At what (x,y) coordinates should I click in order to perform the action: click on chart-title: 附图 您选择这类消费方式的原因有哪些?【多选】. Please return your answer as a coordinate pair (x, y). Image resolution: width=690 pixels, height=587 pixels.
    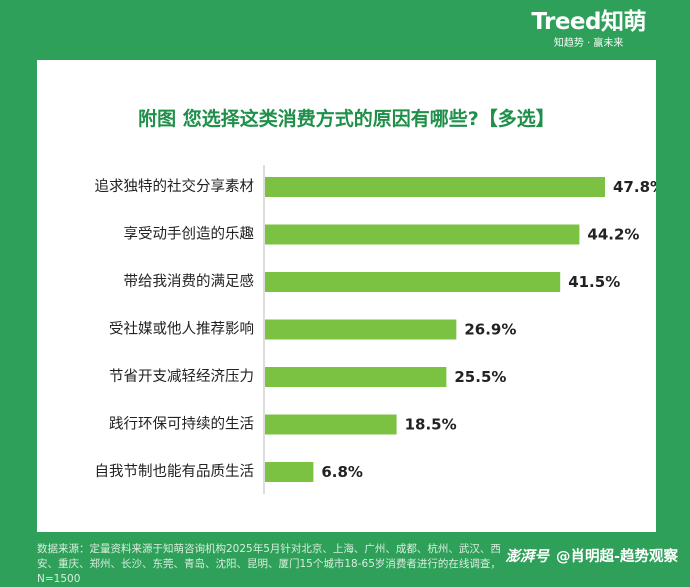
    Looking at the image, I should click on (346, 119).